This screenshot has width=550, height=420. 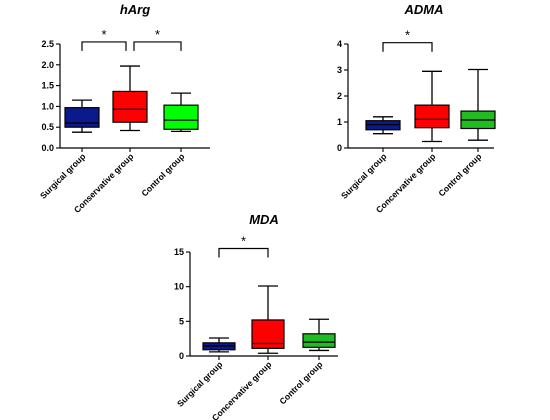 What do you see at coordinates (339, 96) in the screenshot?
I see `y-tick-label: 2` at bounding box center [339, 96].